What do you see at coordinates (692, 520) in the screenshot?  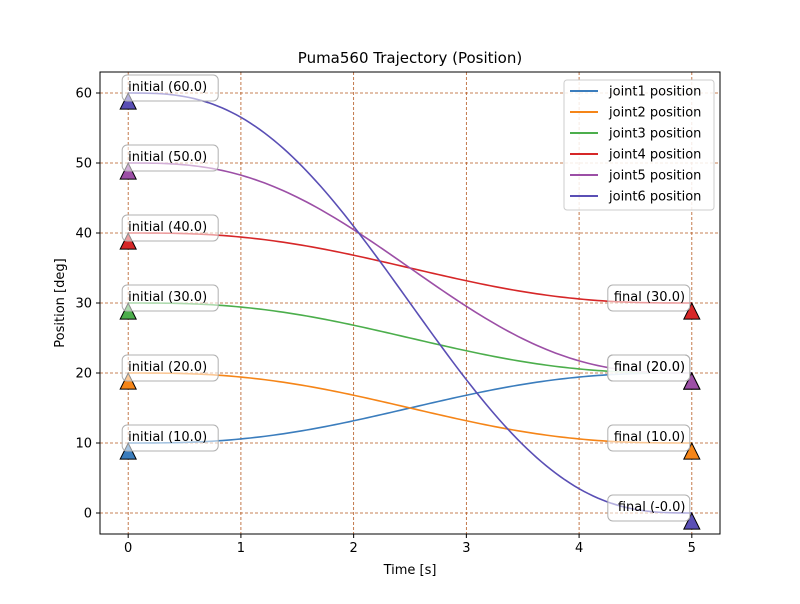 I see `end-marker-joint6` at bounding box center [692, 520].